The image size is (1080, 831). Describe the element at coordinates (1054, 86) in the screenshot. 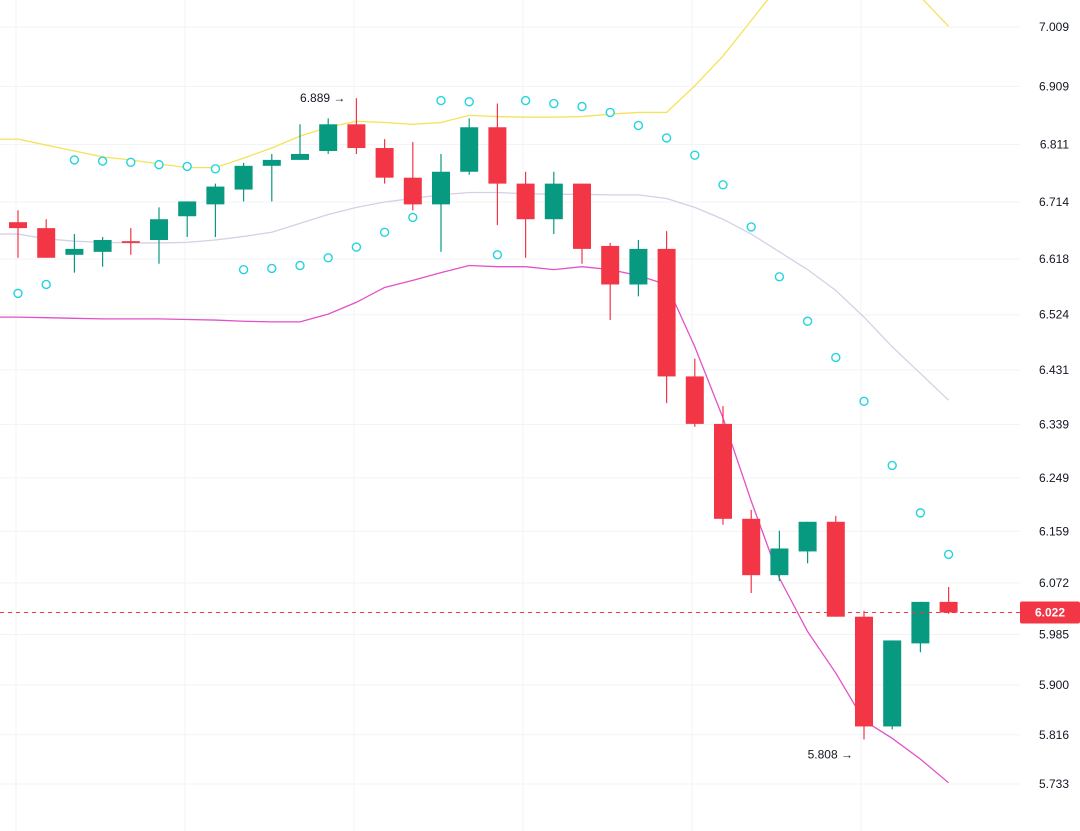

I see `y-tick-label: 6.909` at that location.